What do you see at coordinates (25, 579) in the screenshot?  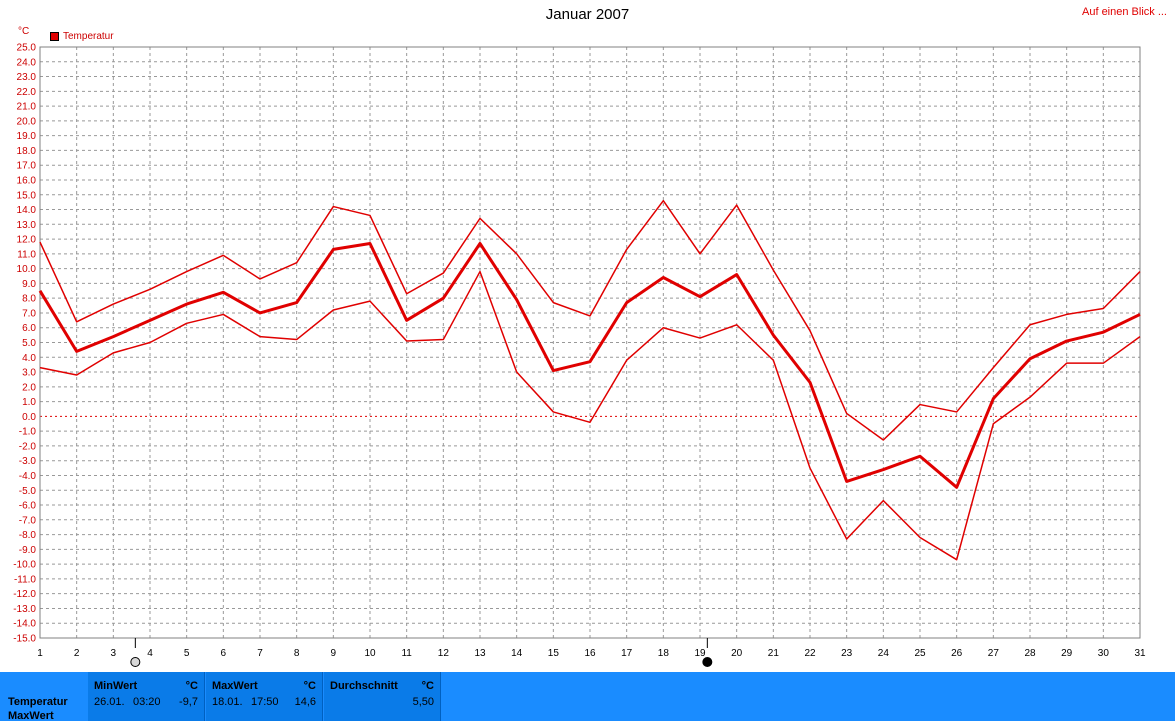 I see `y-tick-label: -11.0` at bounding box center [25, 579].